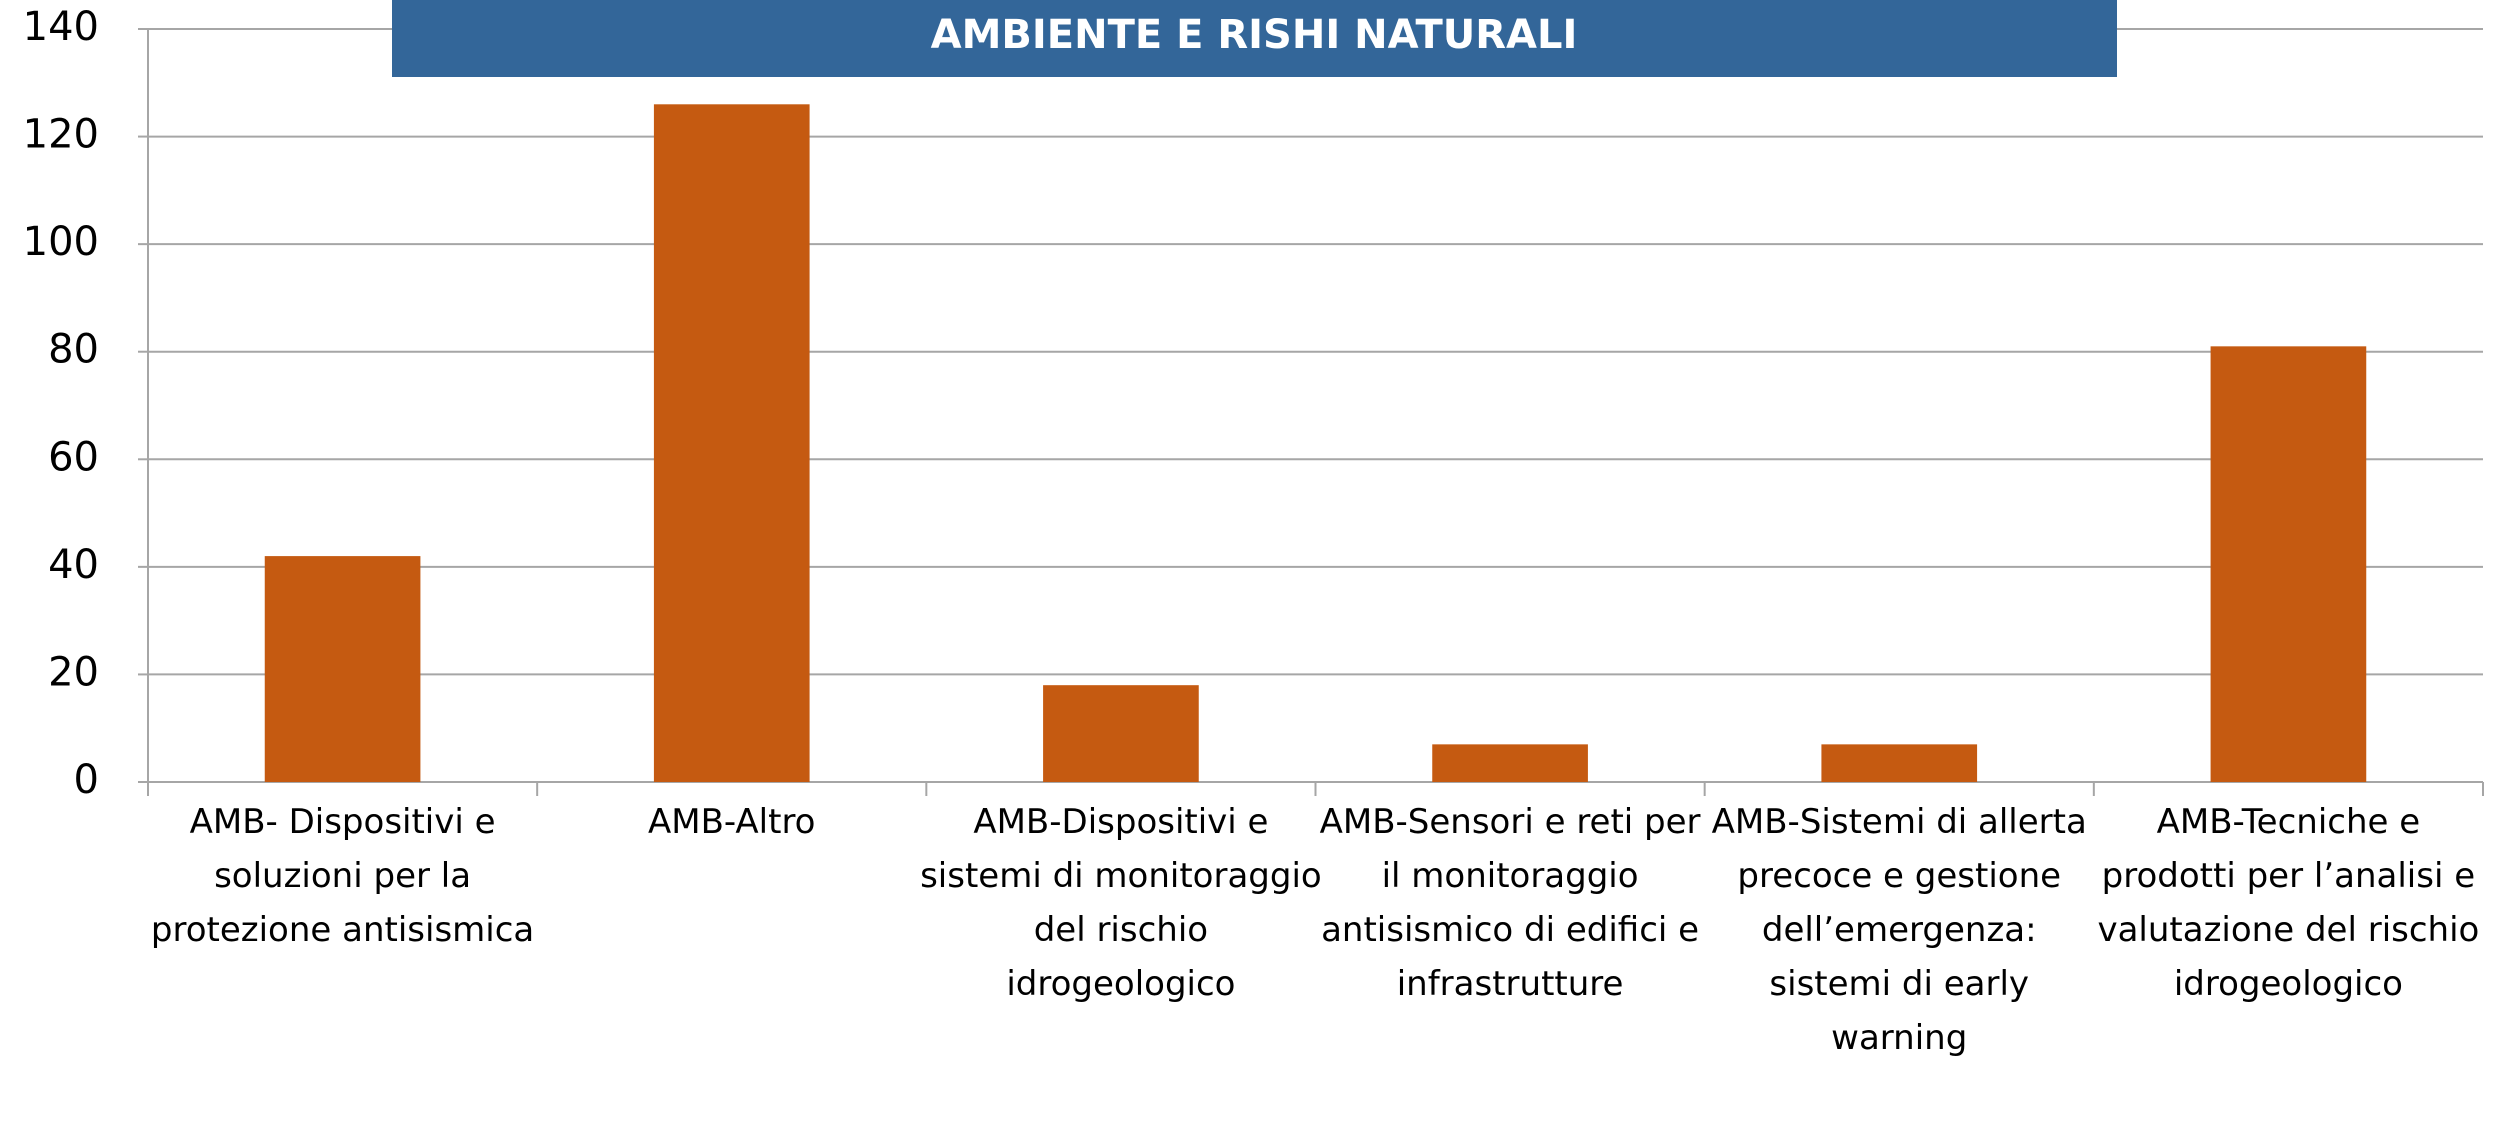 Image resolution: width=2501 pixels, height=1133 pixels. I want to click on chart-title: AMBIENTE E RISHI NATURALI, so click(1254, 35).